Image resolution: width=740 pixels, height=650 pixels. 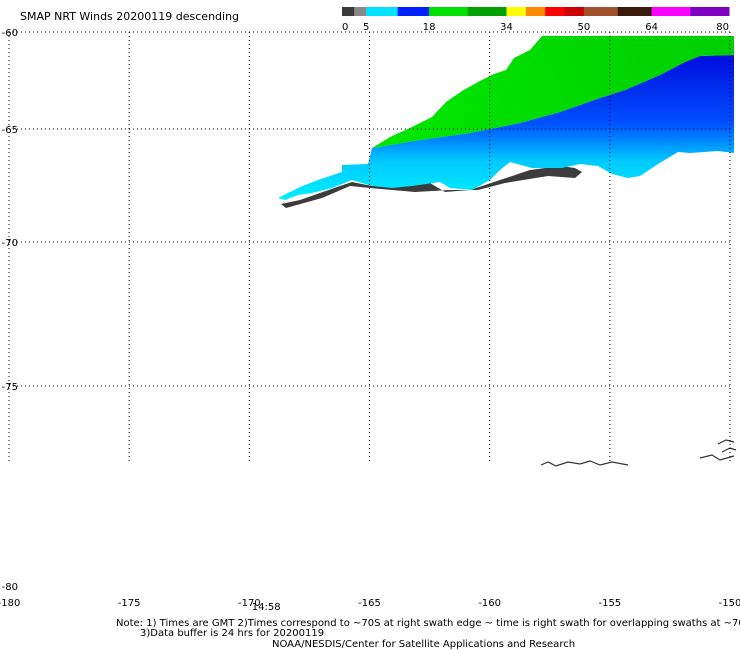 What do you see at coordinates (10, 310) in the screenshot?
I see `latitude-labels: -60 -65 -70 -75 -80` at bounding box center [10, 310].